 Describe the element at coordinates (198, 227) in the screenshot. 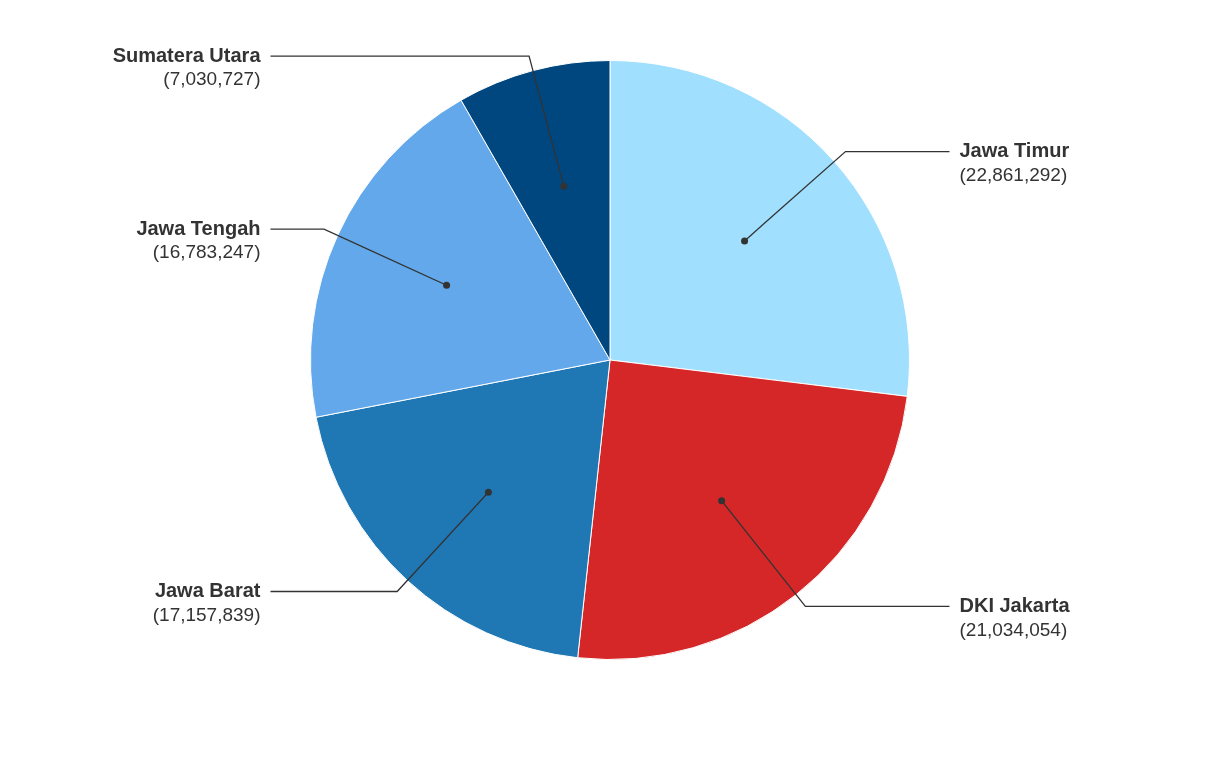

I see `slice-label: Jawa Tengah` at that location.